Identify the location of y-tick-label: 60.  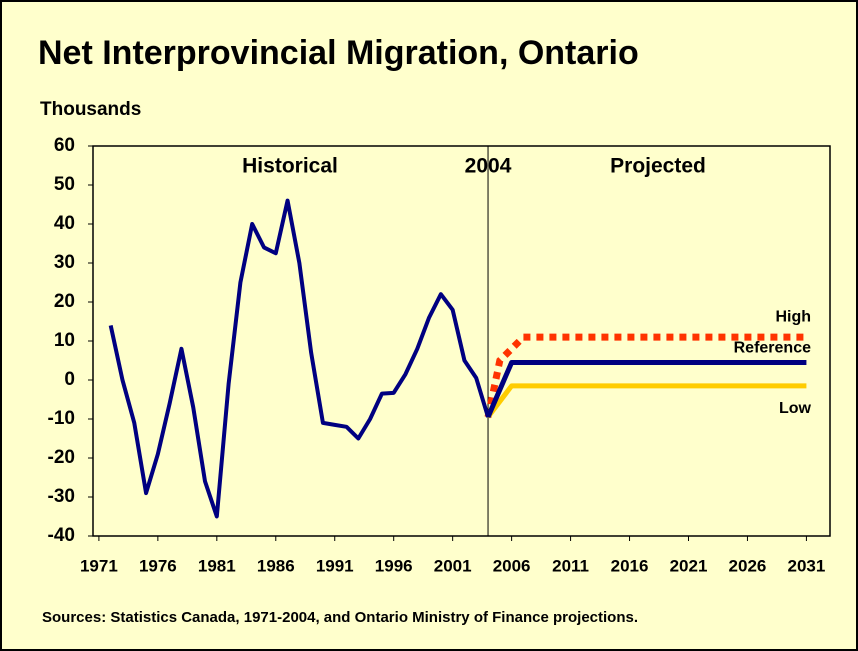
(64, 145).